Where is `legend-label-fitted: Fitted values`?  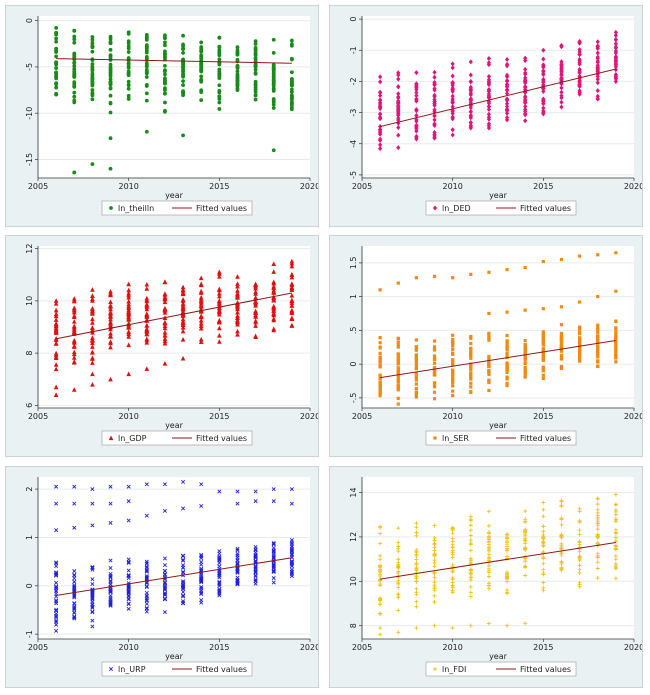
legend-label-fitted: Fitted values is located at coordinates (545, 669).